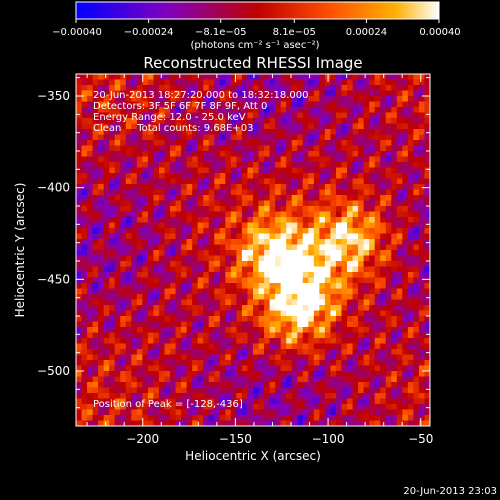 The height and width of the screenshot is (500, 500). What do you see at coordinates (366, 32) in the screenshot?
I see `colorbar-tick-label: 0.00024` at bounding box center [366, 32].